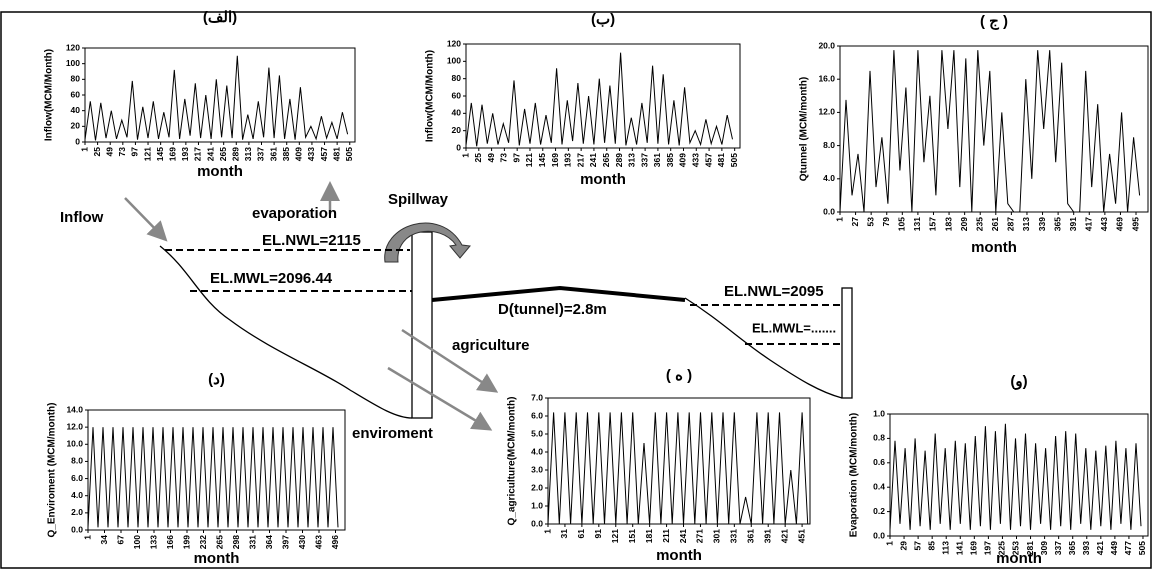 The width and height of the screenshot is (1153, 569). I want to click on x-tick-label: 469, so click(1120, 224).